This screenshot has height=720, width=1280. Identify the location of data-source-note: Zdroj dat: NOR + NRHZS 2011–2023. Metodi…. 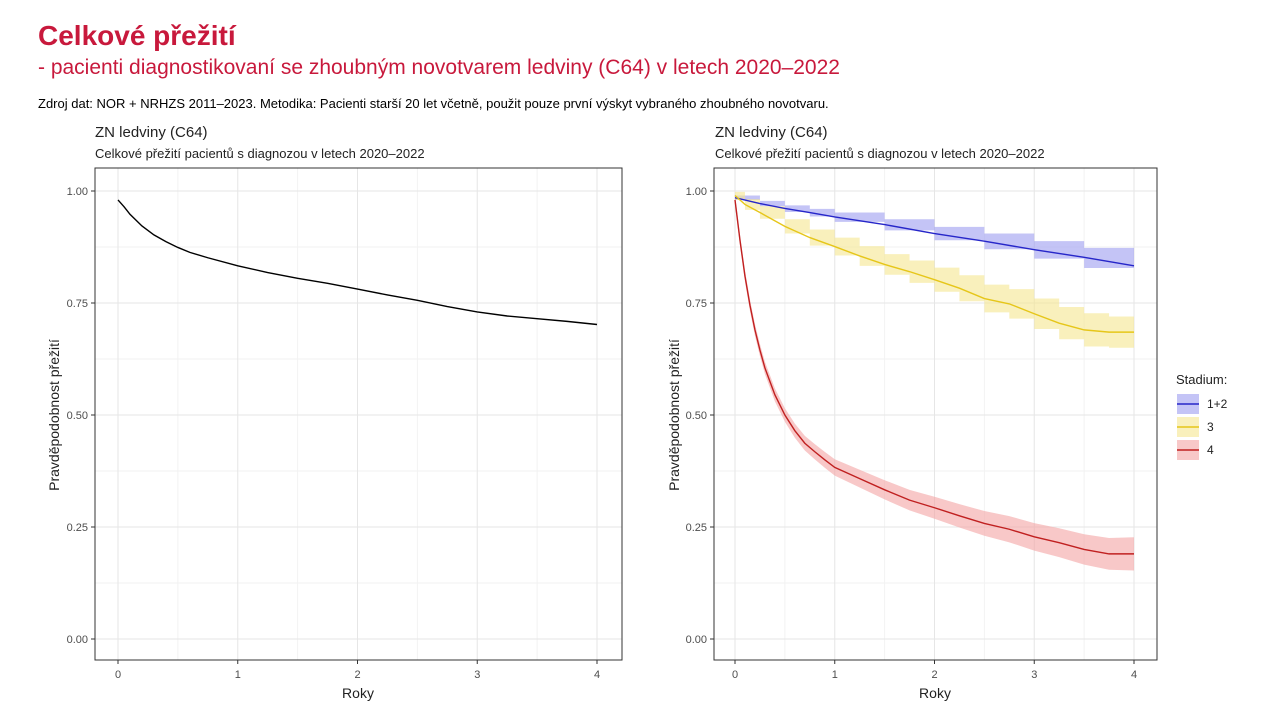
(433, 103).